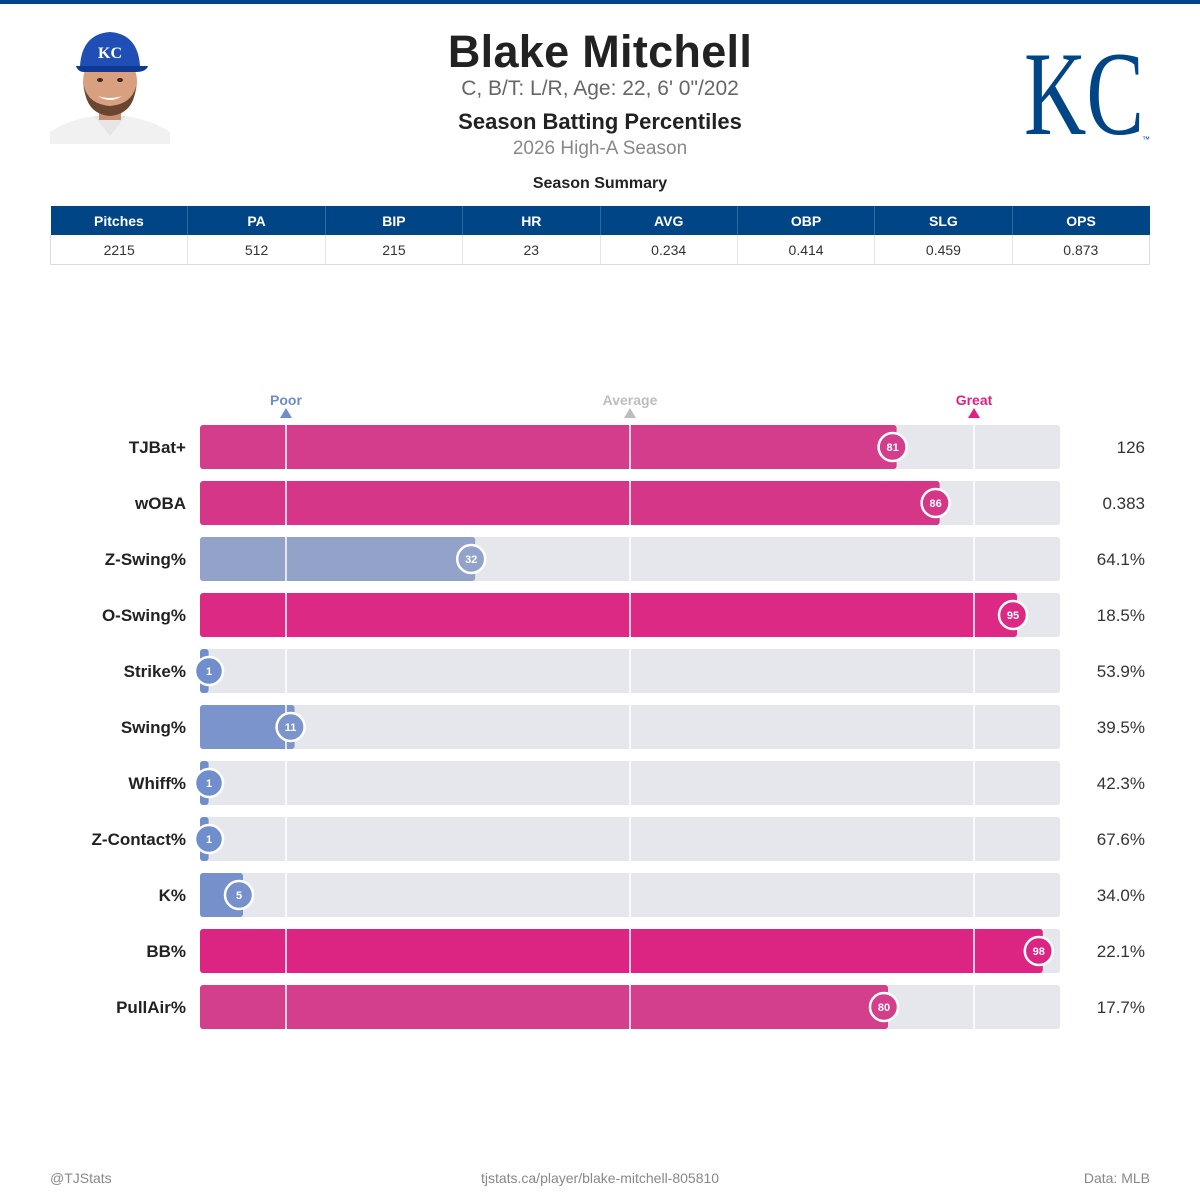 Image resolution: width=1200 pixels, height=1200 pixels. What do you see at coordinates (669, 220) in the screenshot?
I see `summary-col-avg: AVG` at bounding box center [669, 220].